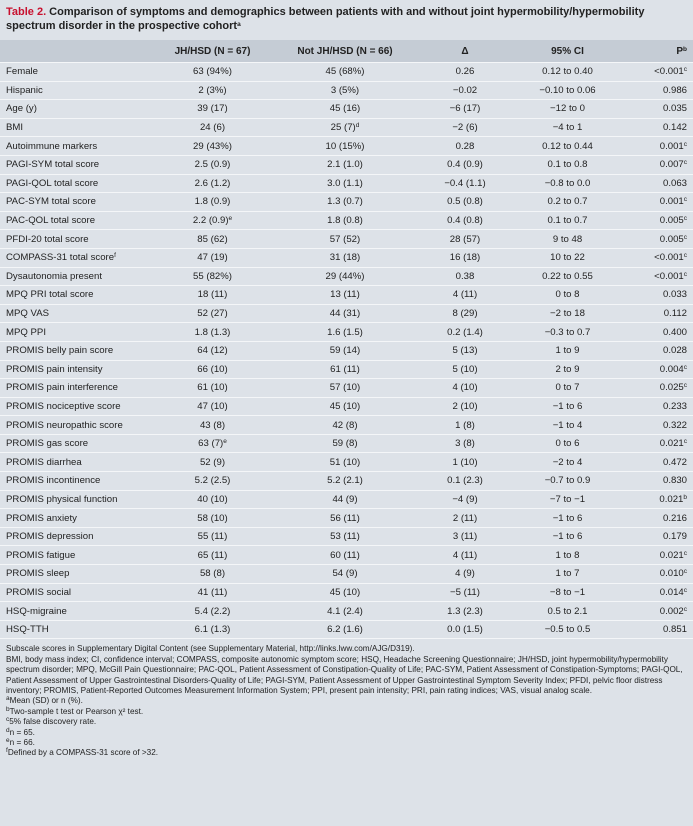 The height and width of the screenshot is (826, 693). I want to click on footnote-mark: a, so click(8, 699).